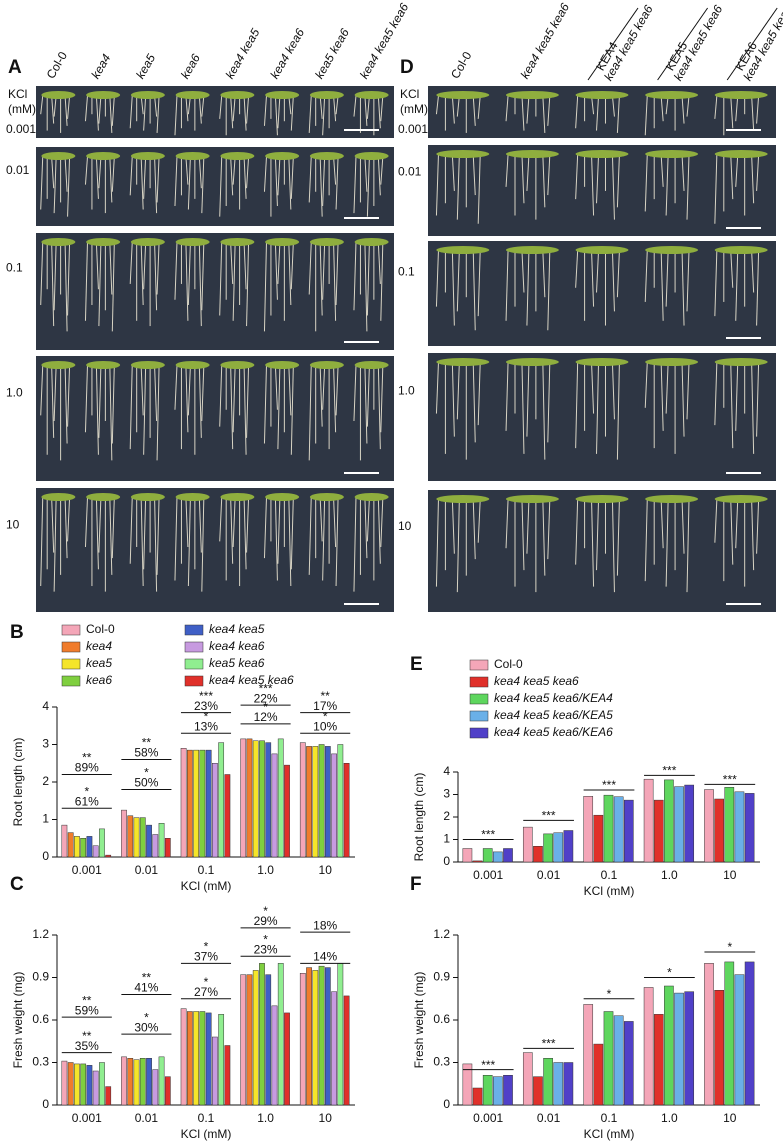 The height and width of the screenshot is (1145, 783). Describe the element at coordinates (100, 629) in the screenshot. I see `legend-label: Col-0` at that location.